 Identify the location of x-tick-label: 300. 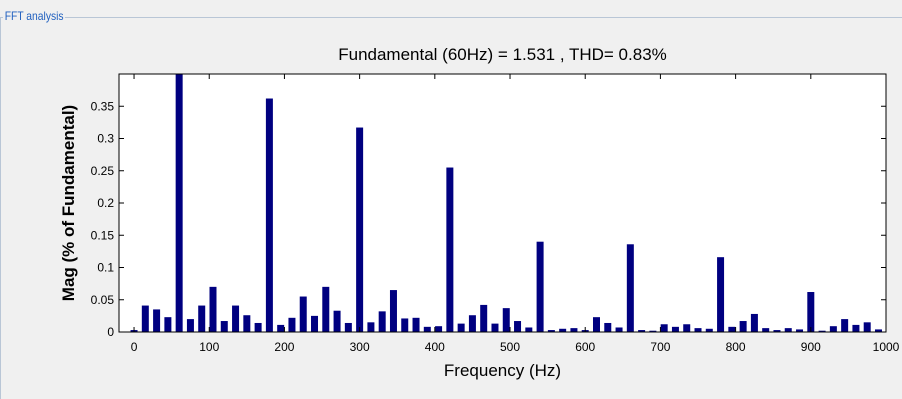
(360, 347).